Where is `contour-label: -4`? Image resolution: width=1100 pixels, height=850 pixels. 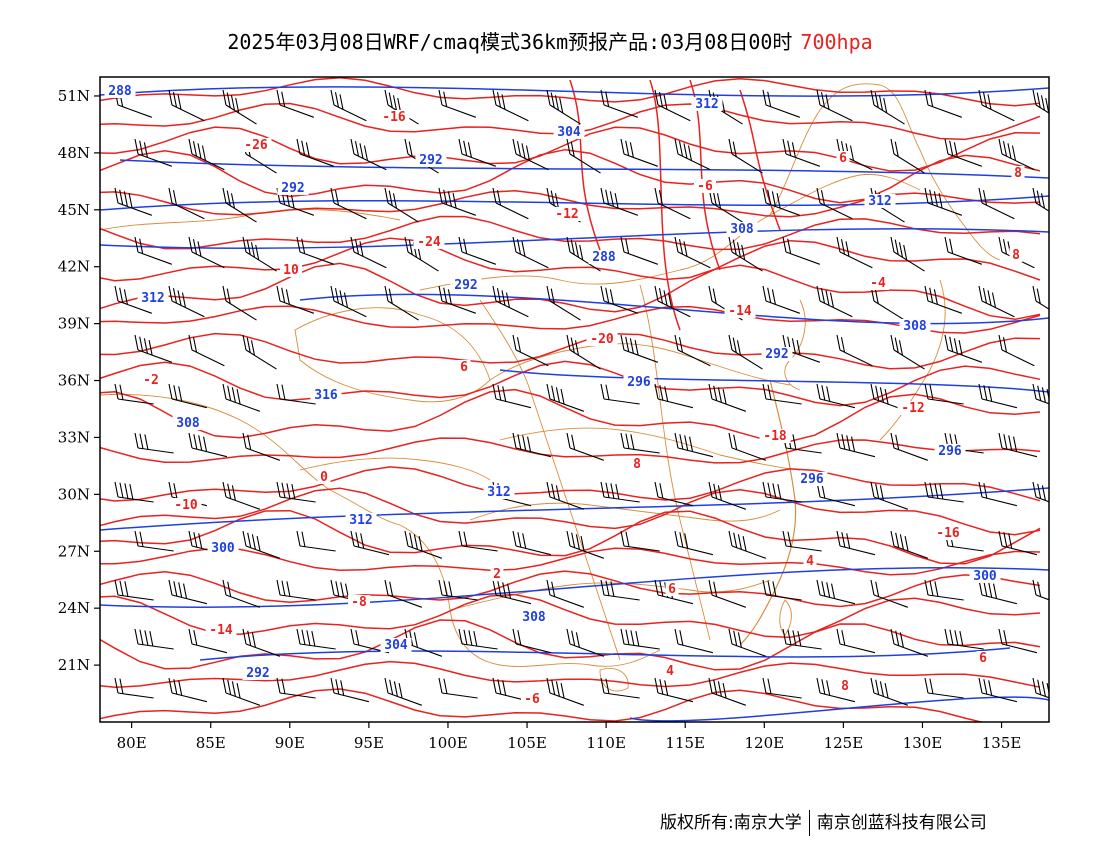
contour-label: -4 is located at coordinates (878, 283).